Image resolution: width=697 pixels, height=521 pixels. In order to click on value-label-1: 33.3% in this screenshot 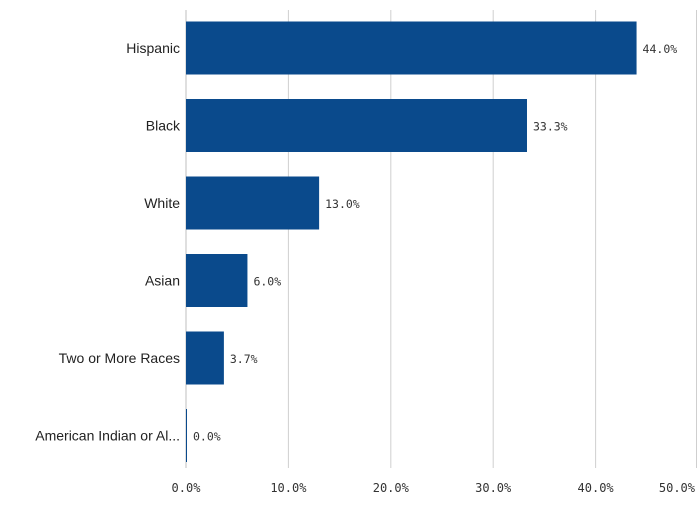, I will do `click(550, 127)`.